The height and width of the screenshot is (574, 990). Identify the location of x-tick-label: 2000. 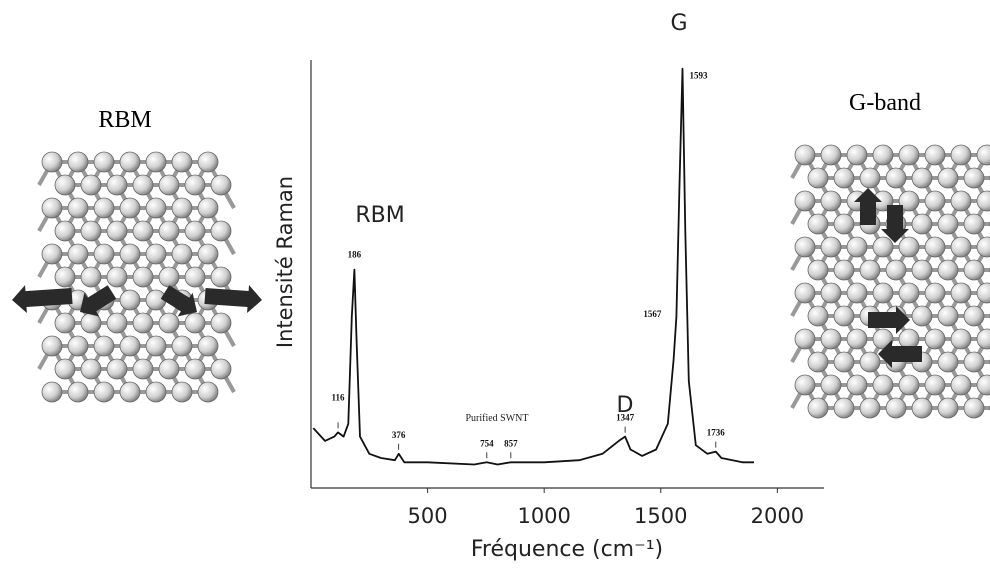
(777, 516).